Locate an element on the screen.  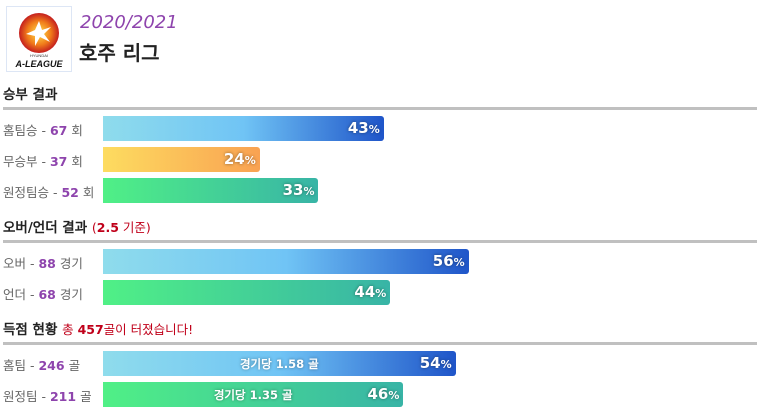
percentage-bar: 33% is located at coordinates (211, 190).